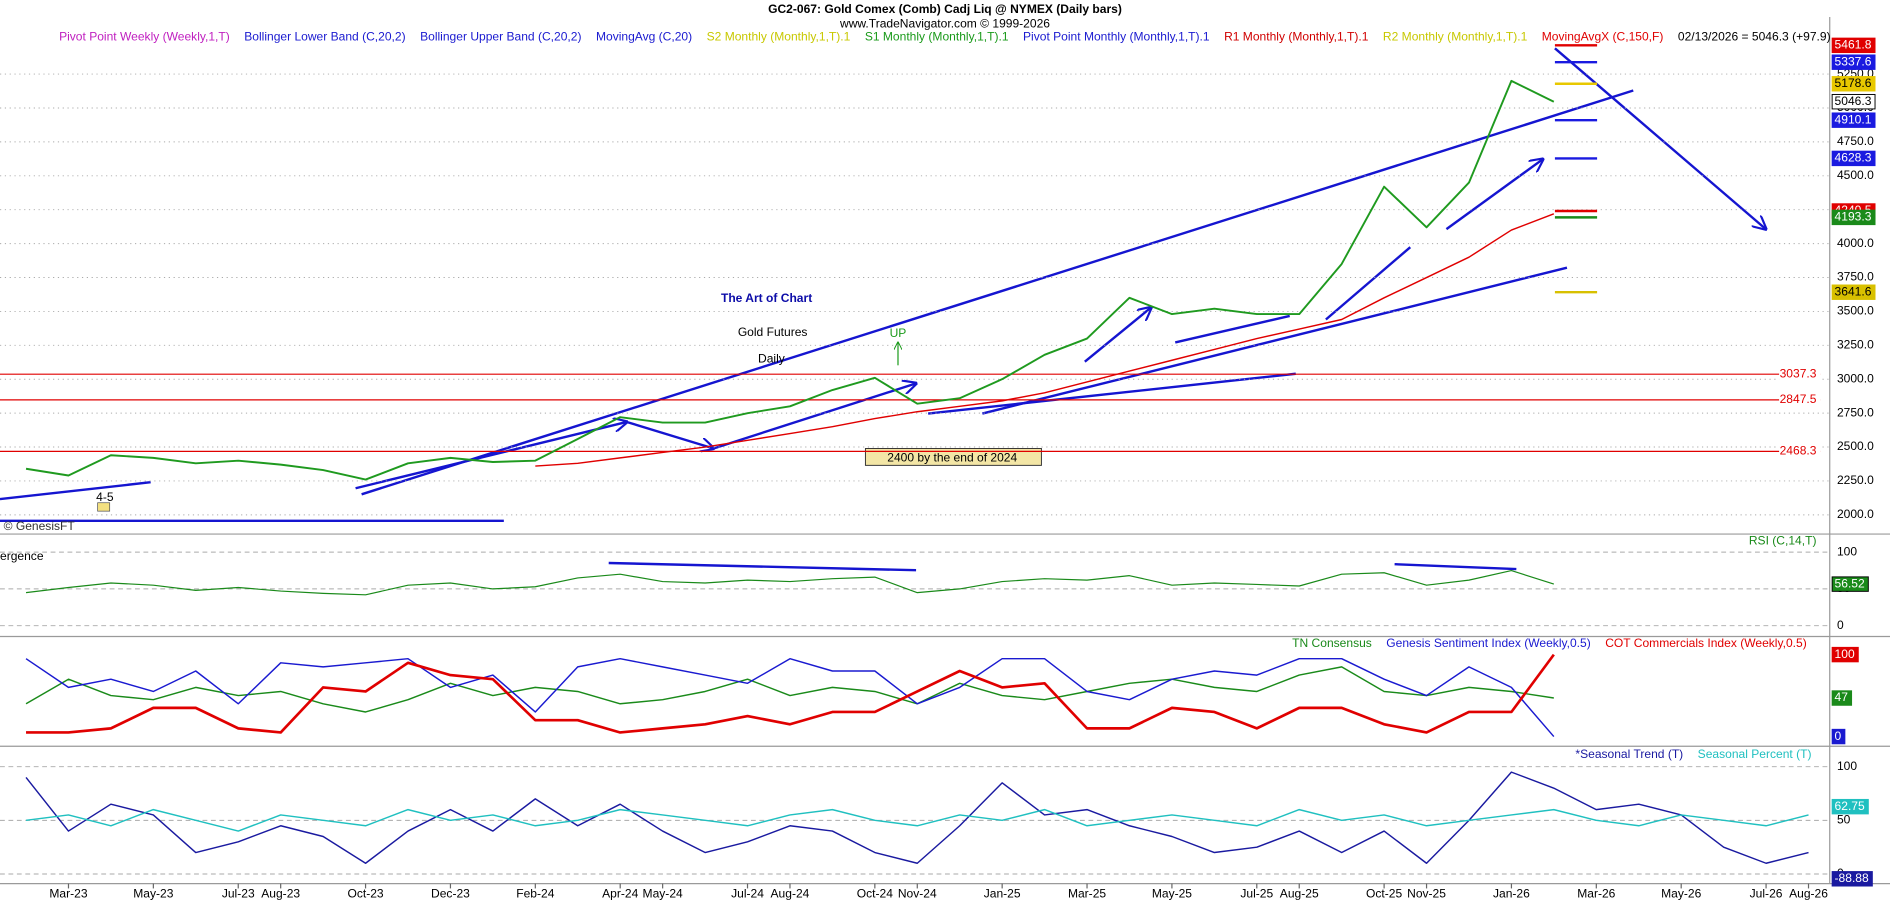 The width and height of the screenshot is (1890, 903). I want to click on x-tick-label: Mar-26, so click(1596, 894).